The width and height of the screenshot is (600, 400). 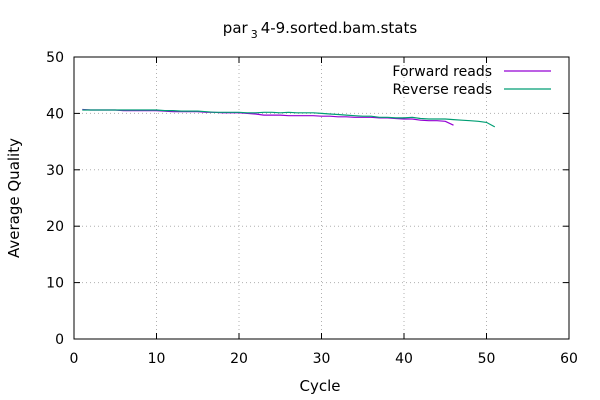 I want to click on title-prefix: par, so click(x=236, y=28).